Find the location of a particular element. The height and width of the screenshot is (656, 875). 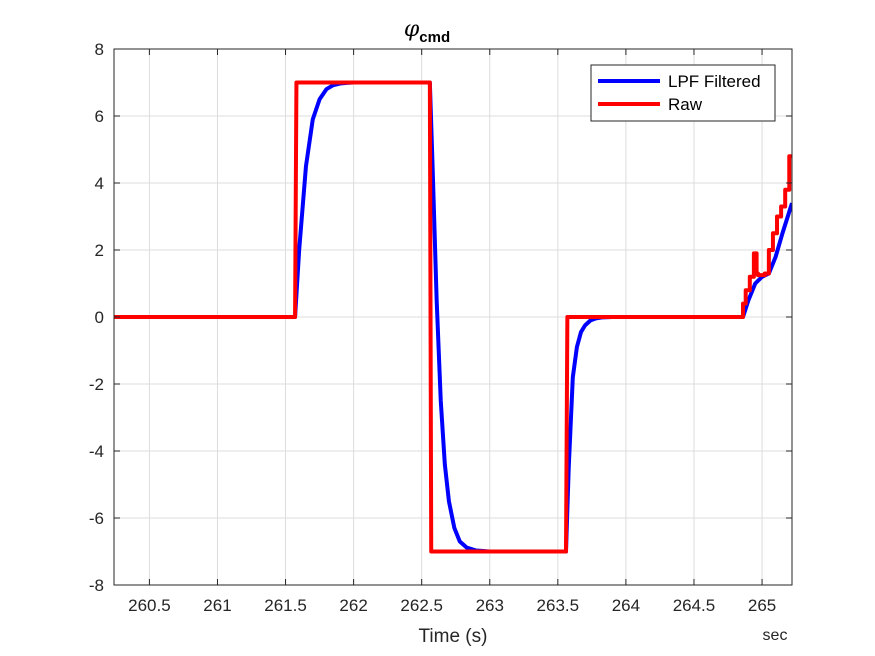

legend-label-lpf-filtered: LPF Filtered is located at coordinates (714, 81).